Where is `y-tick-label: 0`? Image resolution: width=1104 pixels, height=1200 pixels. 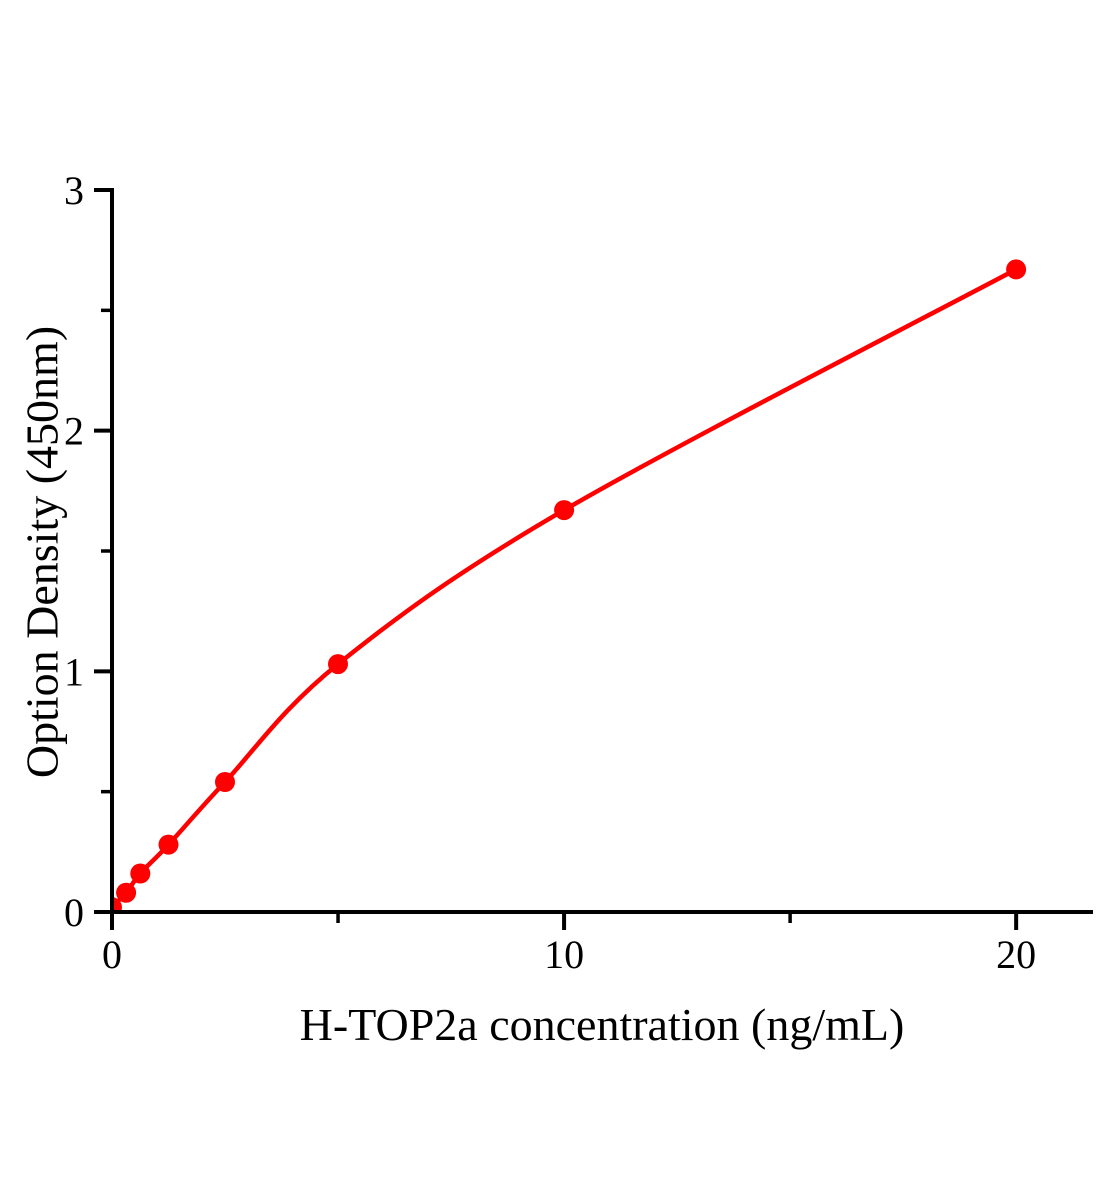 y-tick-label: 0 is located at coordinates (74, 912).